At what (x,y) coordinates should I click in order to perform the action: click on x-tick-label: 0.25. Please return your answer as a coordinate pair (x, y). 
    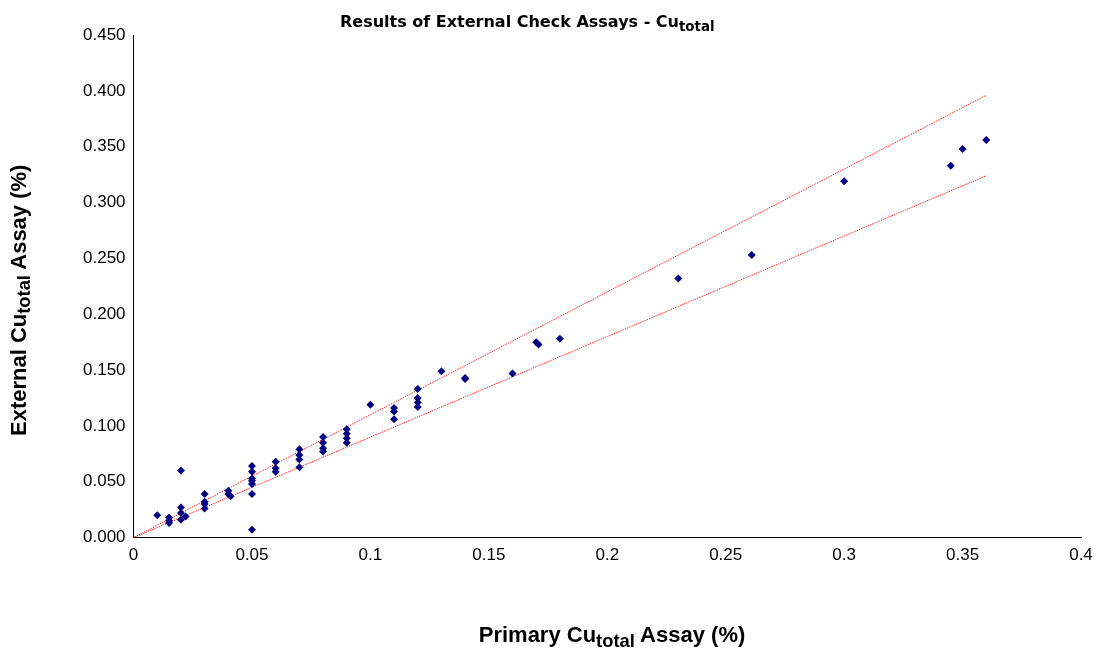
    Looking at the image, I should click on (726, 555).